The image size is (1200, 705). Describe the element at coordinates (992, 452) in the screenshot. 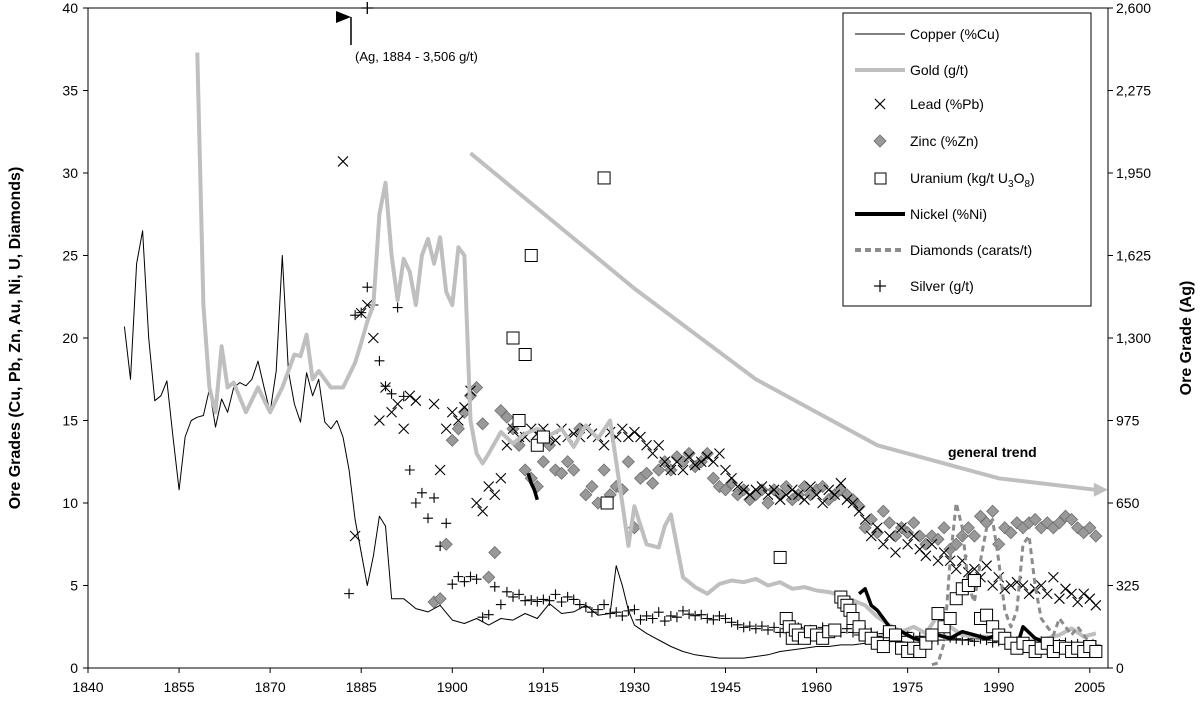

I see `general-trend-label: general trend` at that location.